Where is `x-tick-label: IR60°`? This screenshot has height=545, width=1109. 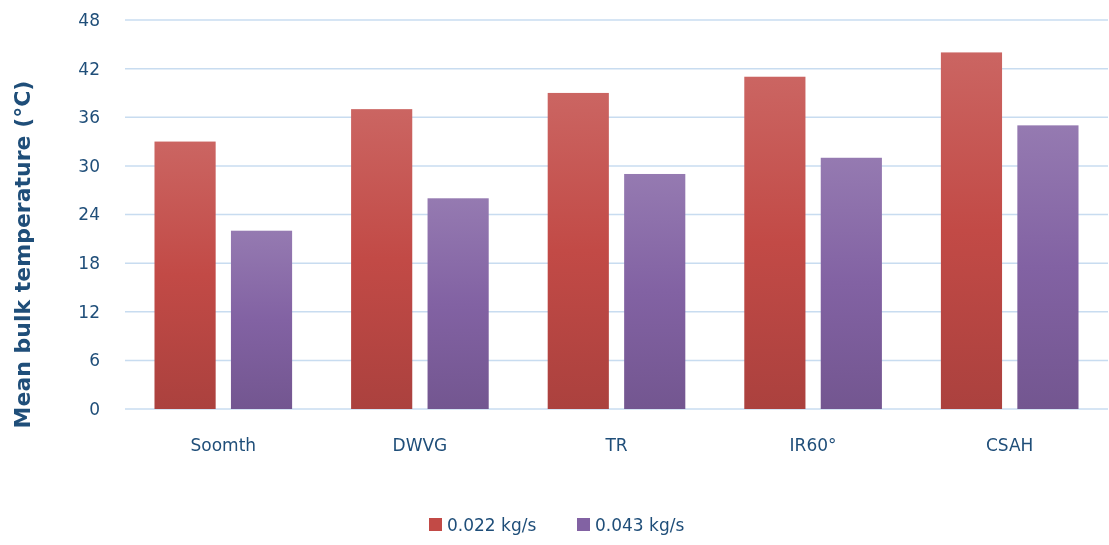 x-tick-label: IR60° is located at coordinates (813, 444).